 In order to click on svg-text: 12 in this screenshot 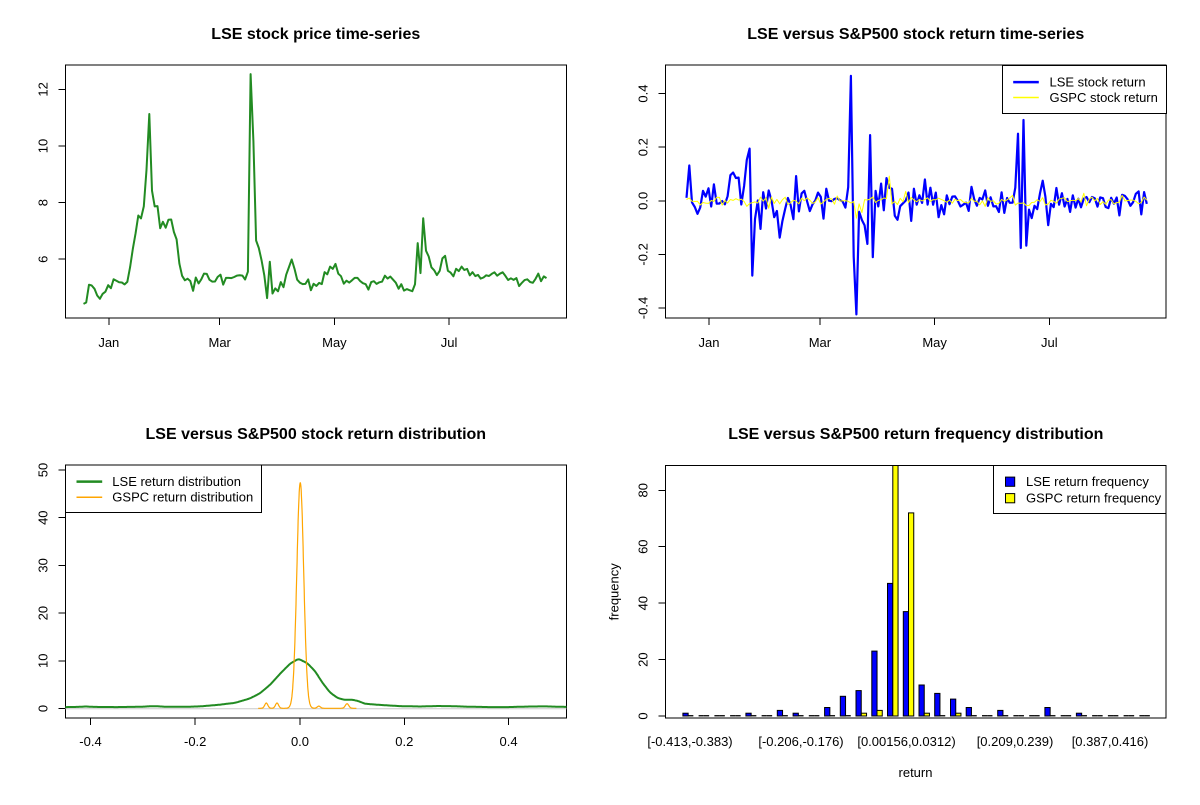, I will do `click(43, 89)`.